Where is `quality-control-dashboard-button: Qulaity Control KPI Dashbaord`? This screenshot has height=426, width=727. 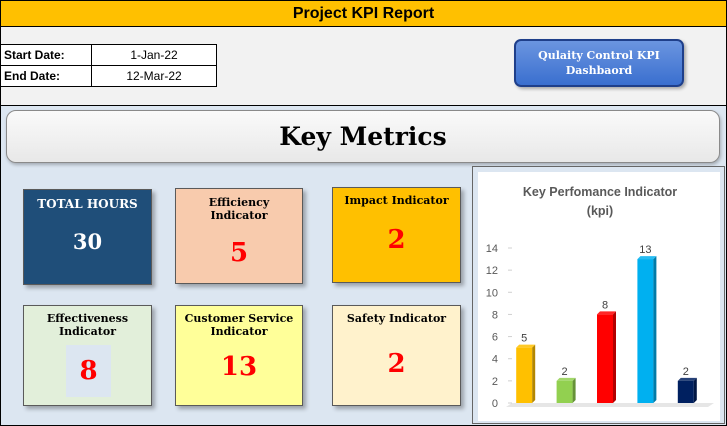
quality-control-dashboard-button: Qulaity Control KPI Dashbaord is located at coordinates (599, 63).